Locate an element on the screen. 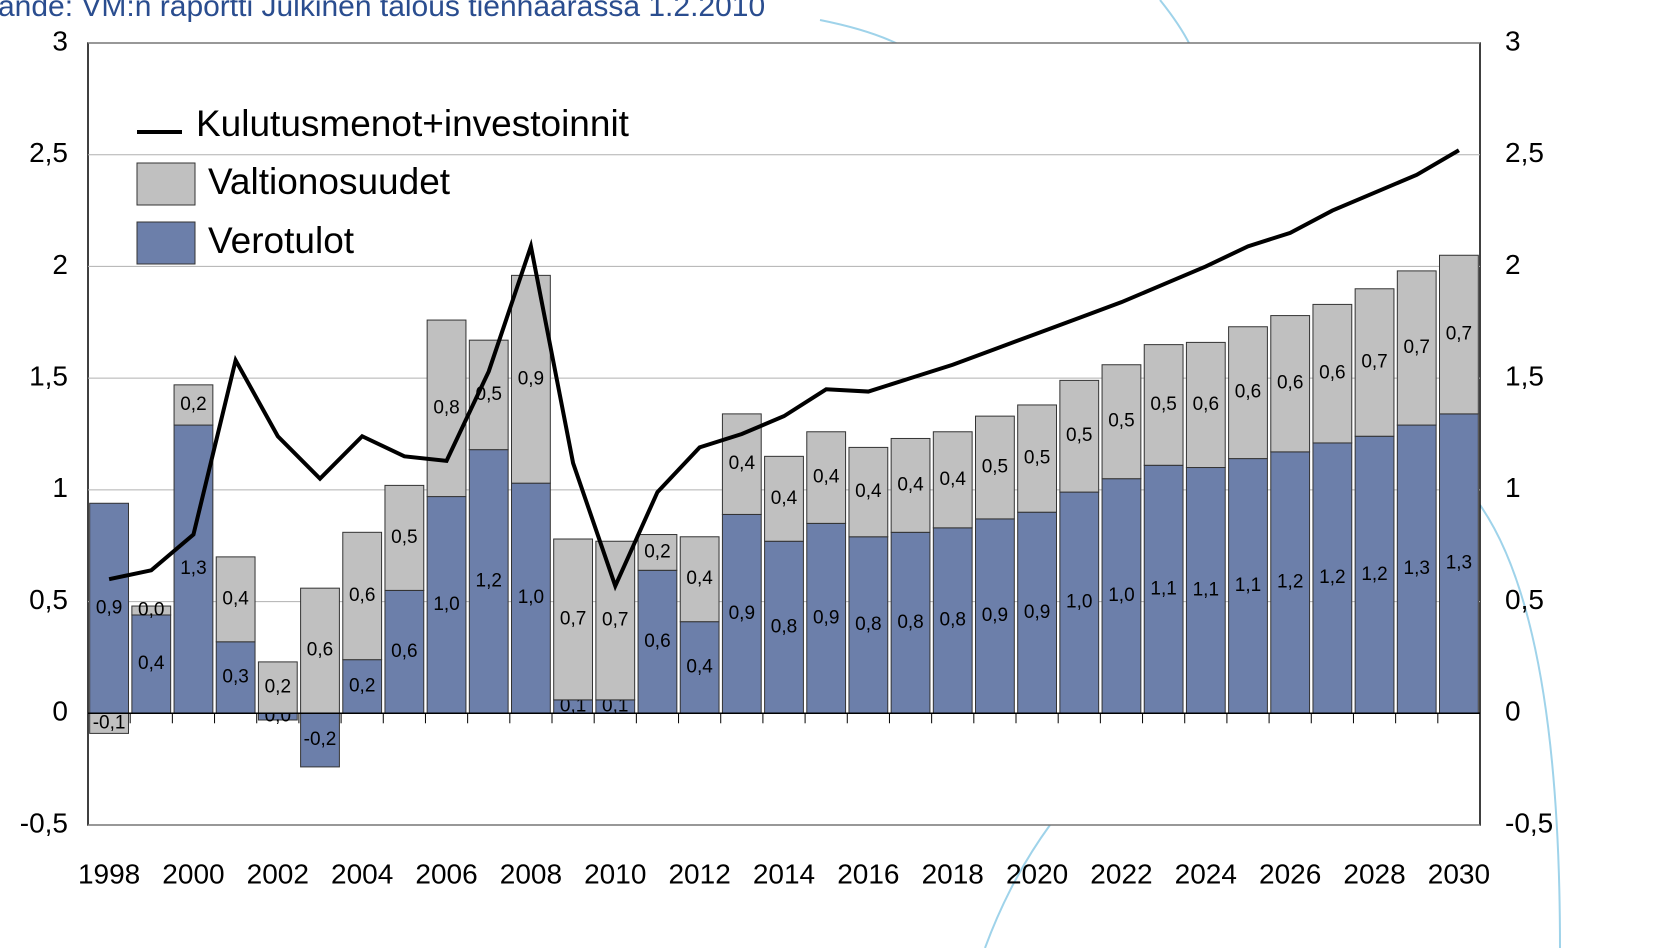 The image size is (1668, 948). data-label: 0,3 is located at coordinates (235, 677).